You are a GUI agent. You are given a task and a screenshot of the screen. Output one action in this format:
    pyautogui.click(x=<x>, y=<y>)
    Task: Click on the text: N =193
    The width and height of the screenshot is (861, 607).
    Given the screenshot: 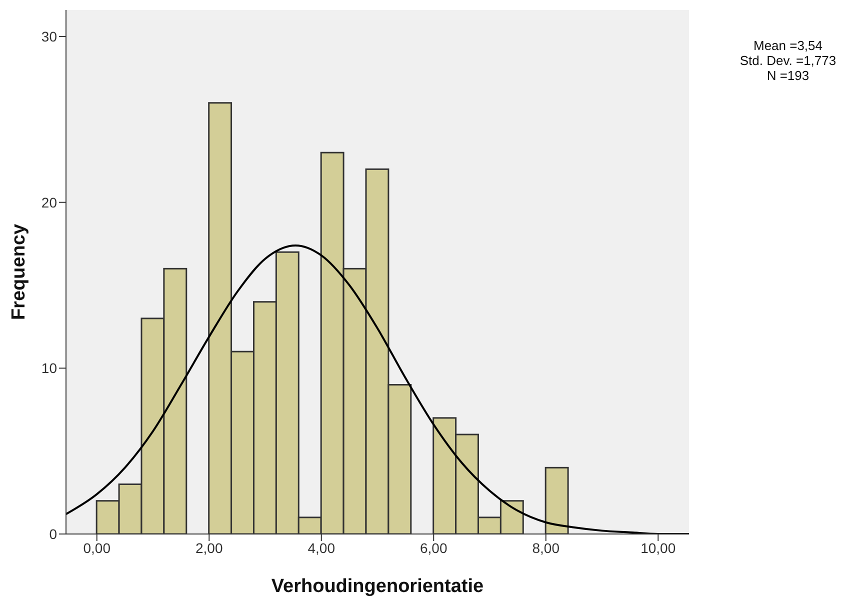 What is the action you would take?
    pyautogui.click(x=788, y=75)
    